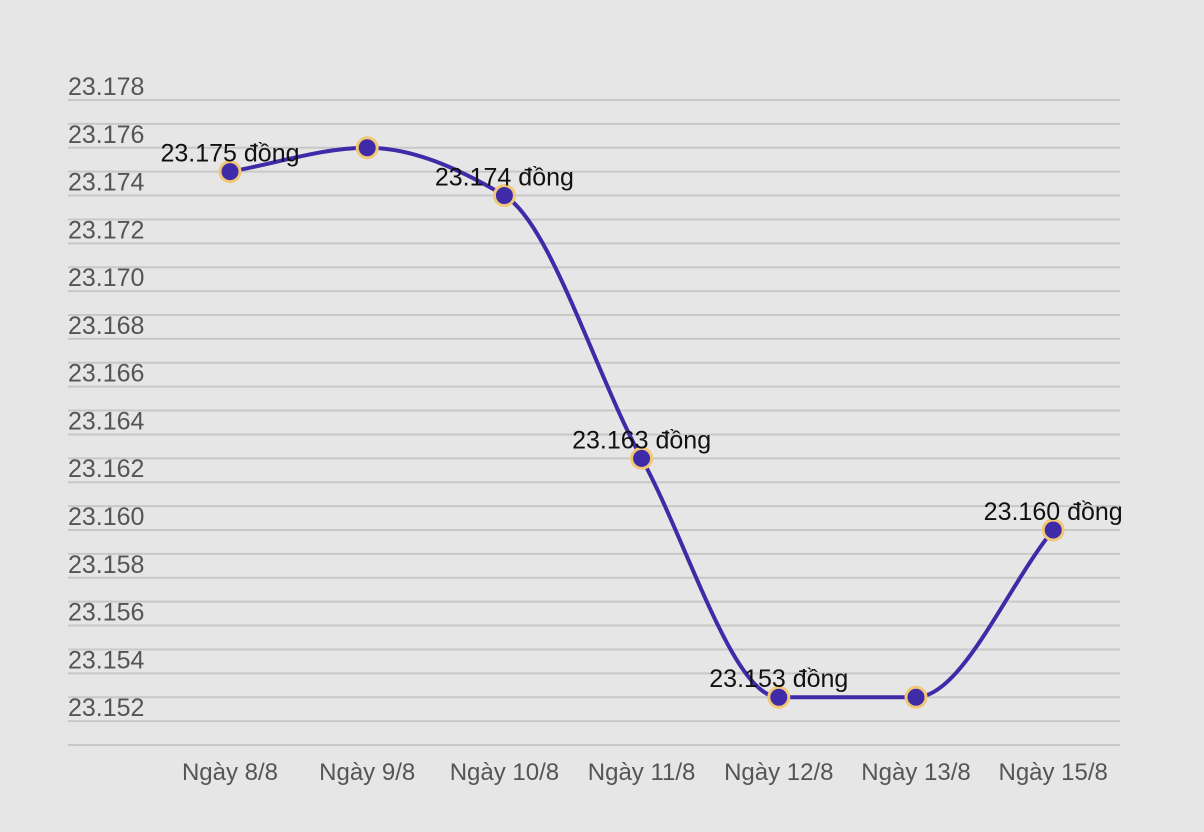  Describe the element at coordinates (106, 374) in the screenshot. I see `y-tick-label: 23.166` at that location.